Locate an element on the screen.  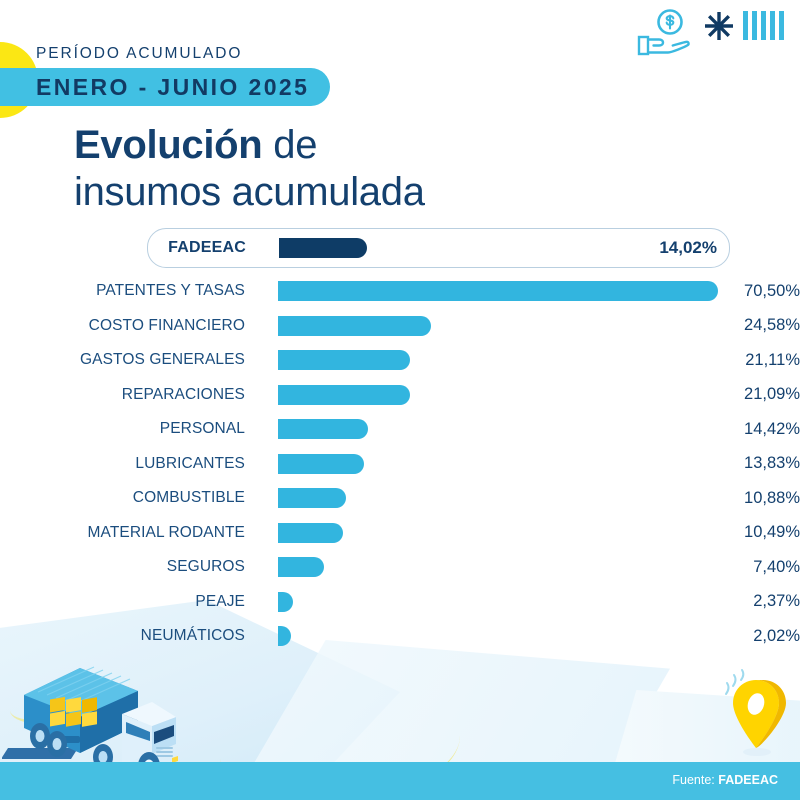
footer-source: Fuente: FADEEAC is located at coordinates (725, 780).